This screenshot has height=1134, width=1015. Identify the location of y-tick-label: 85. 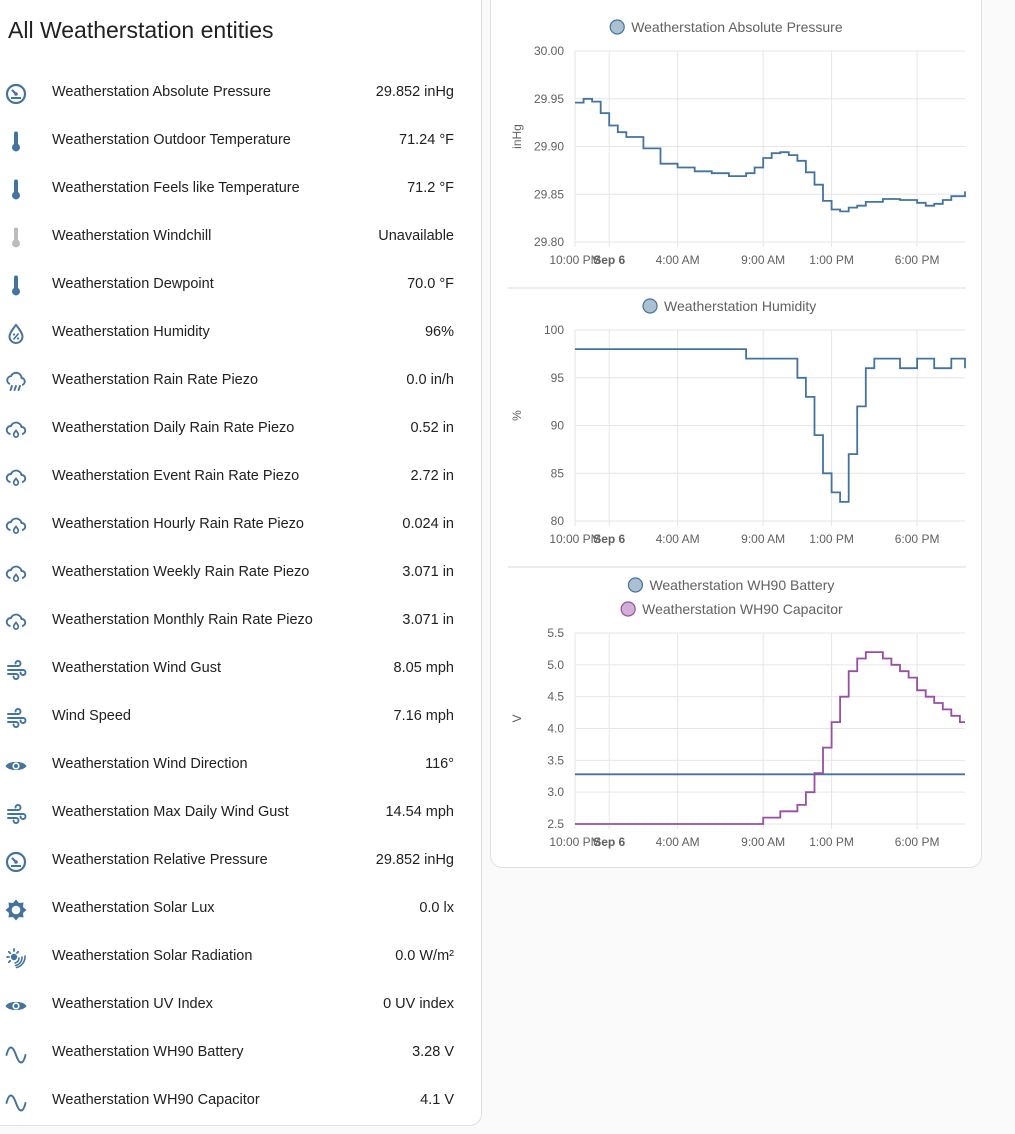
(558, 473).